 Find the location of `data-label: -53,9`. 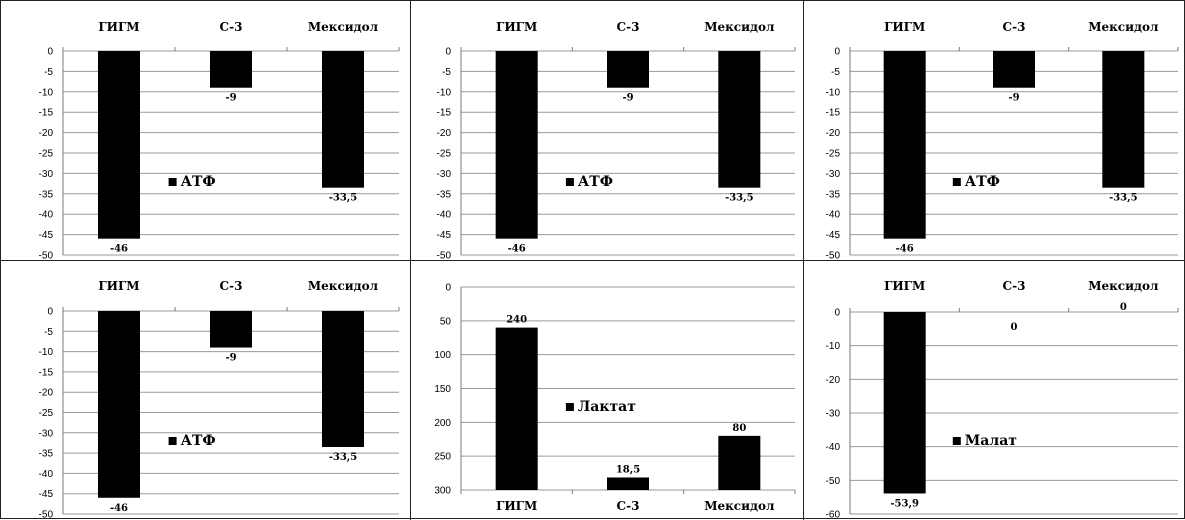

data-label: -53,9 is located at coordinates (904, 503).